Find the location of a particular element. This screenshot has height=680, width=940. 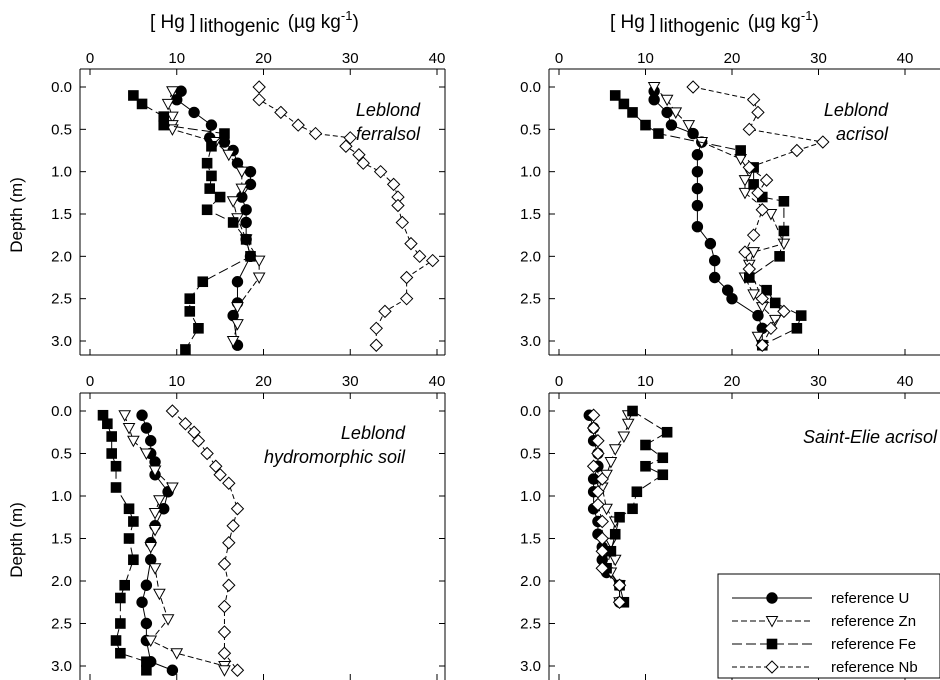

y-tick-label: 0.5 is located at coordinates (61, 129).